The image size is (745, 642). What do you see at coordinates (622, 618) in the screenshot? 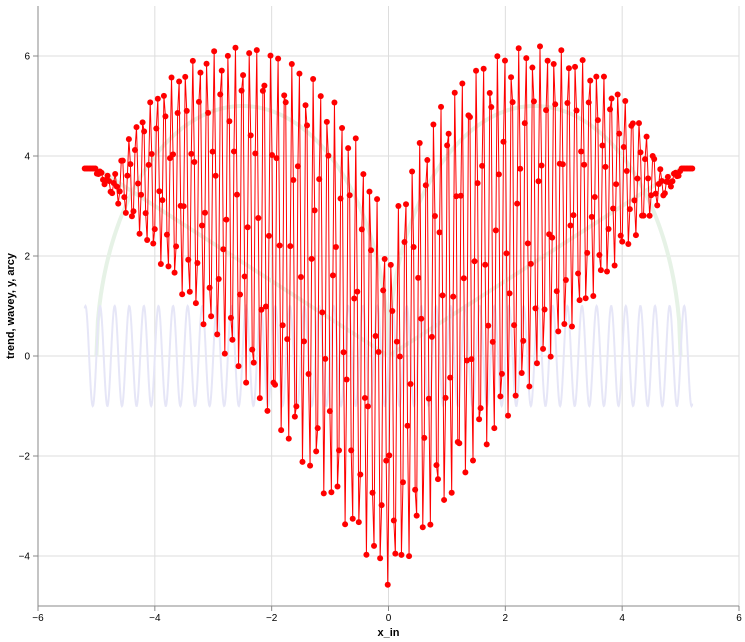
I see `x-tick-label: 4` at bounding box center [622, 618].